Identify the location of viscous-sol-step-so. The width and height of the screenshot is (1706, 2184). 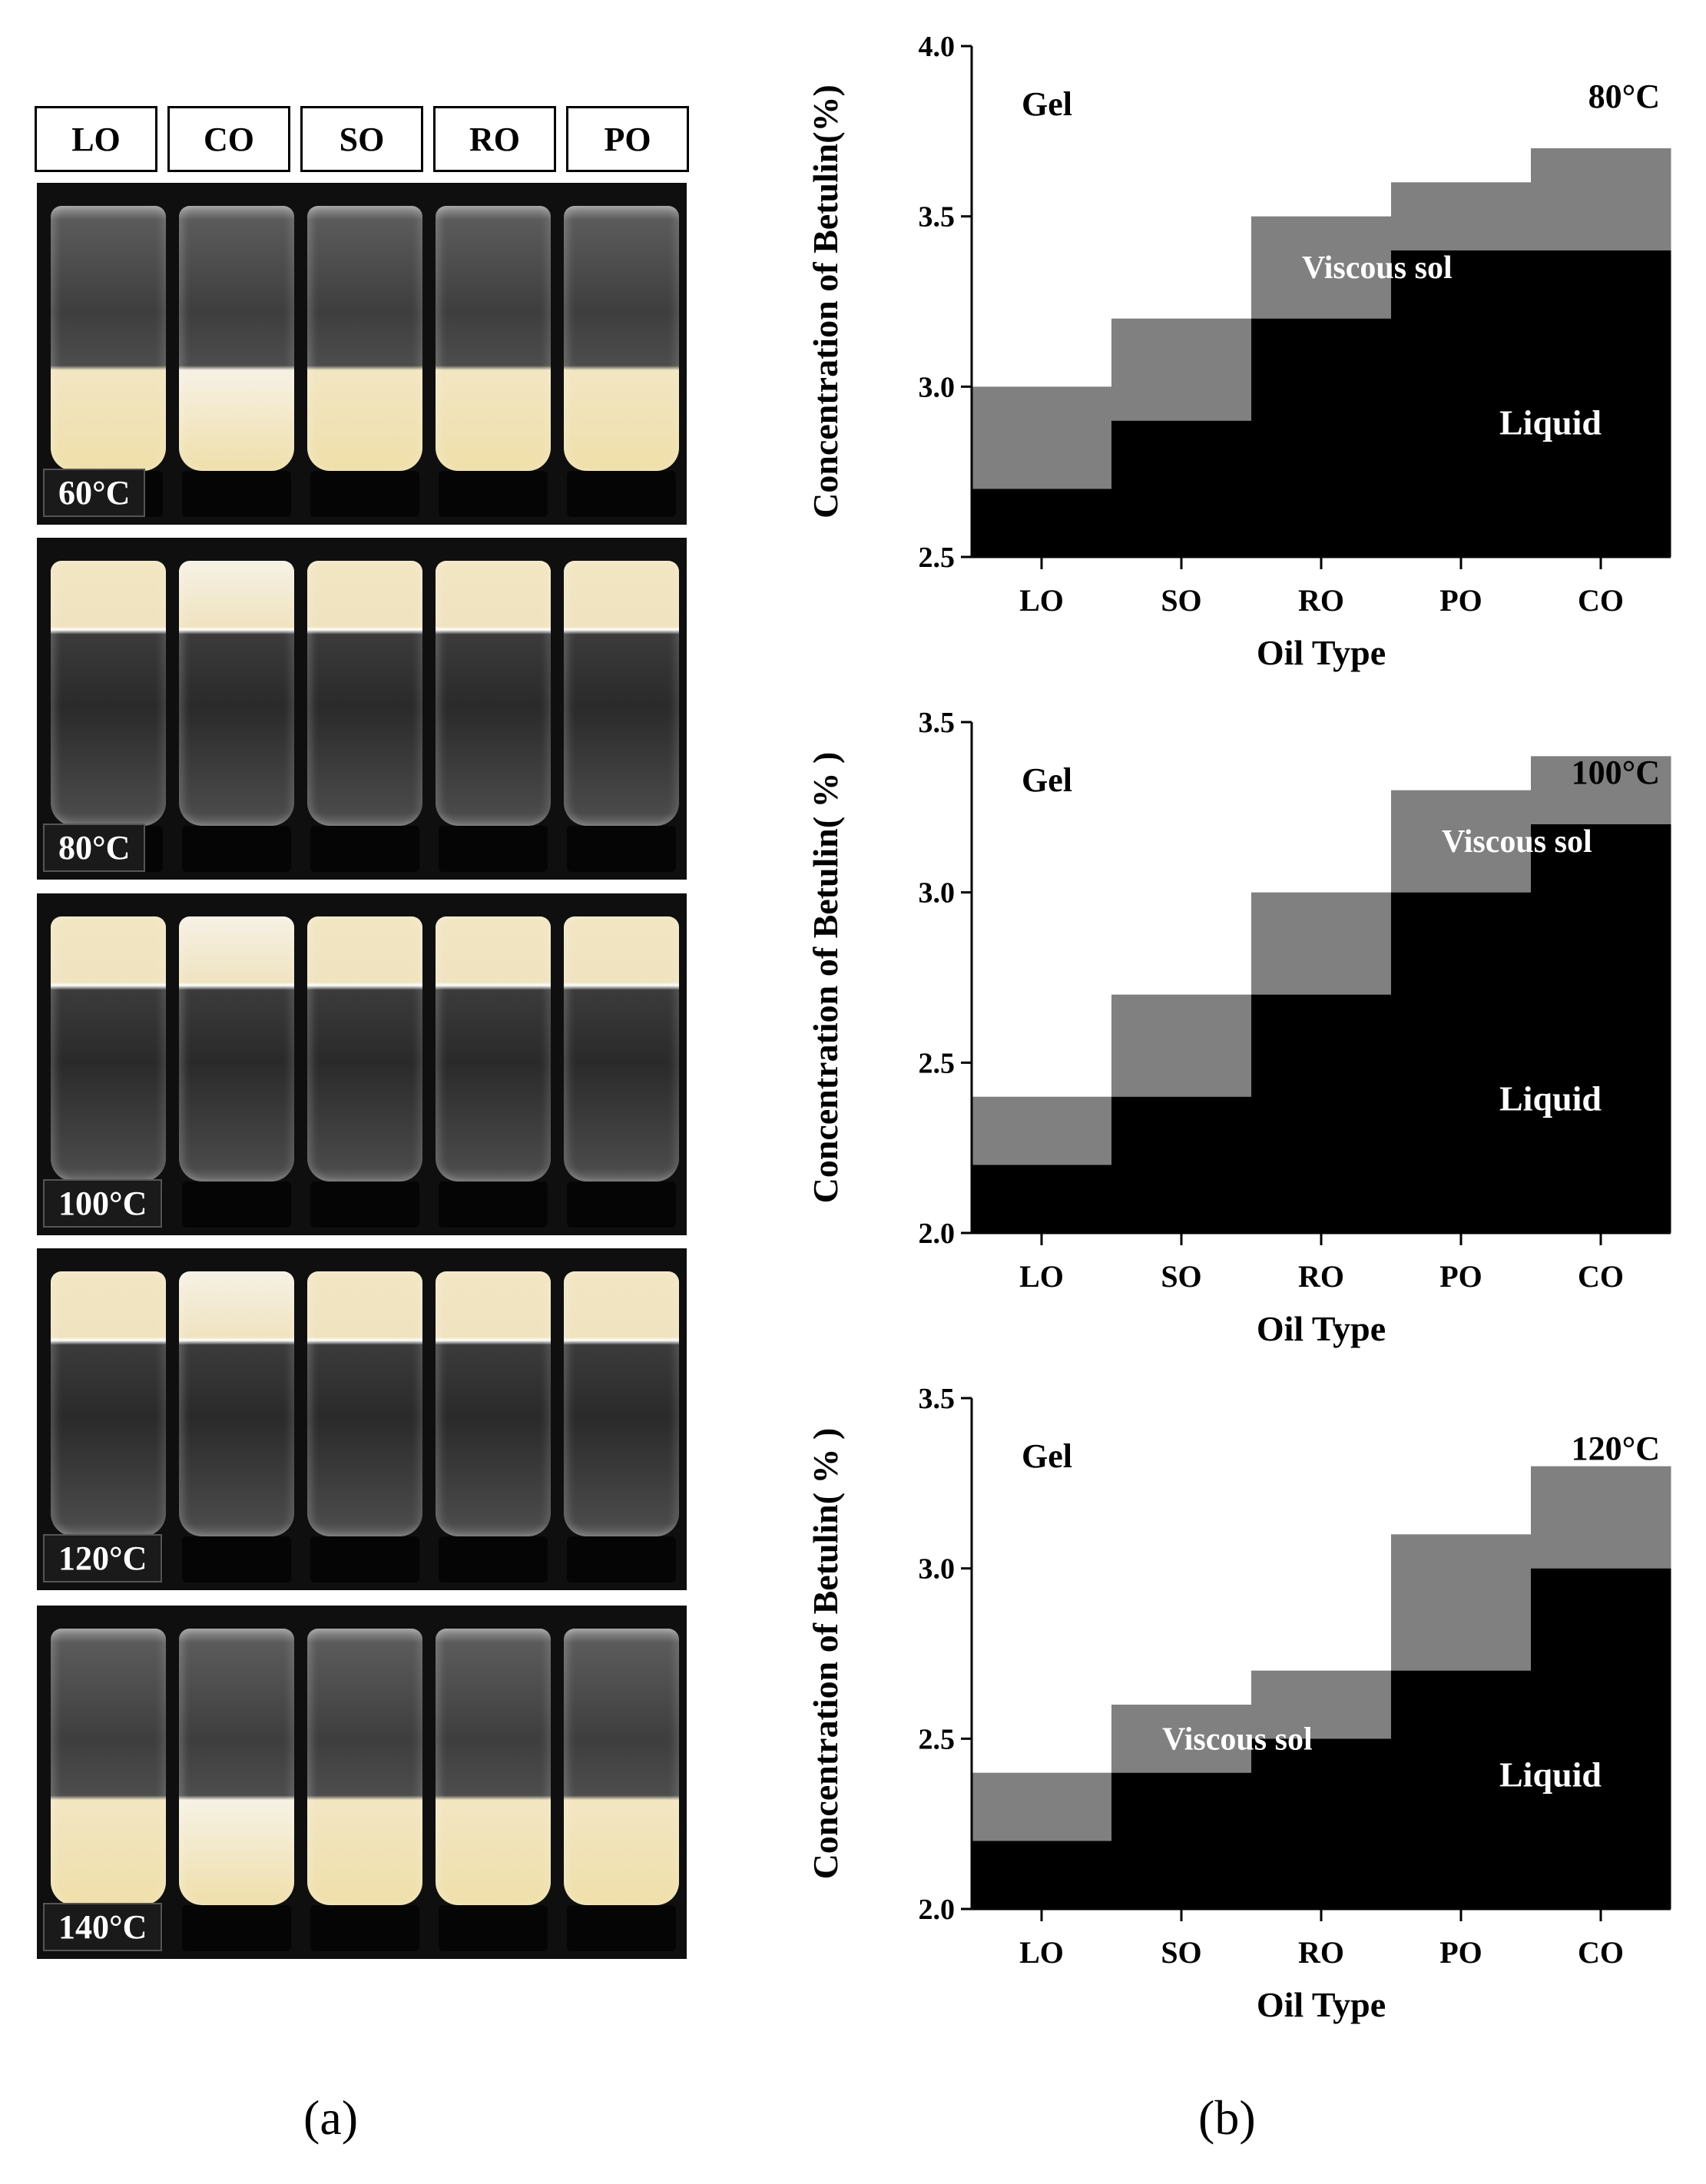
(1182, 1045).